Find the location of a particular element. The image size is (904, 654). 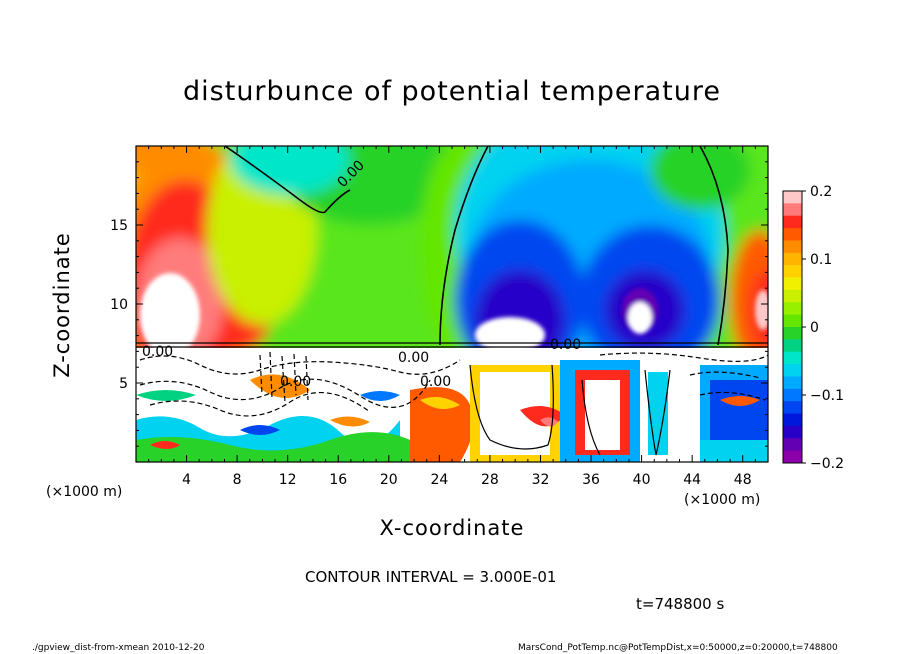

colorbar-tick-label: 0.2 is located at coordinates (821, 192).